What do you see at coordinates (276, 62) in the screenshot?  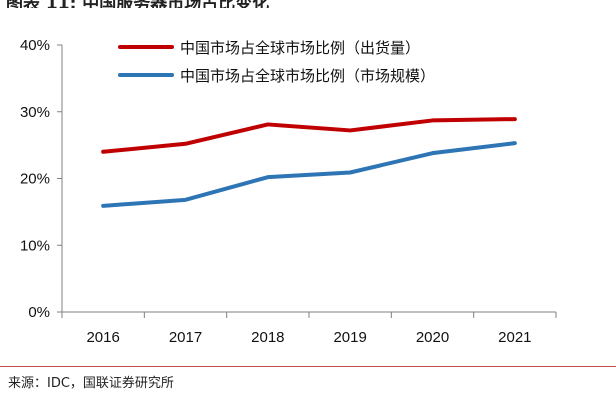 I see `legend: 中国市场占全球市场比例（出货量） 中国市场占全球市场比例（市场规模）` at bounding box center [276, 62].